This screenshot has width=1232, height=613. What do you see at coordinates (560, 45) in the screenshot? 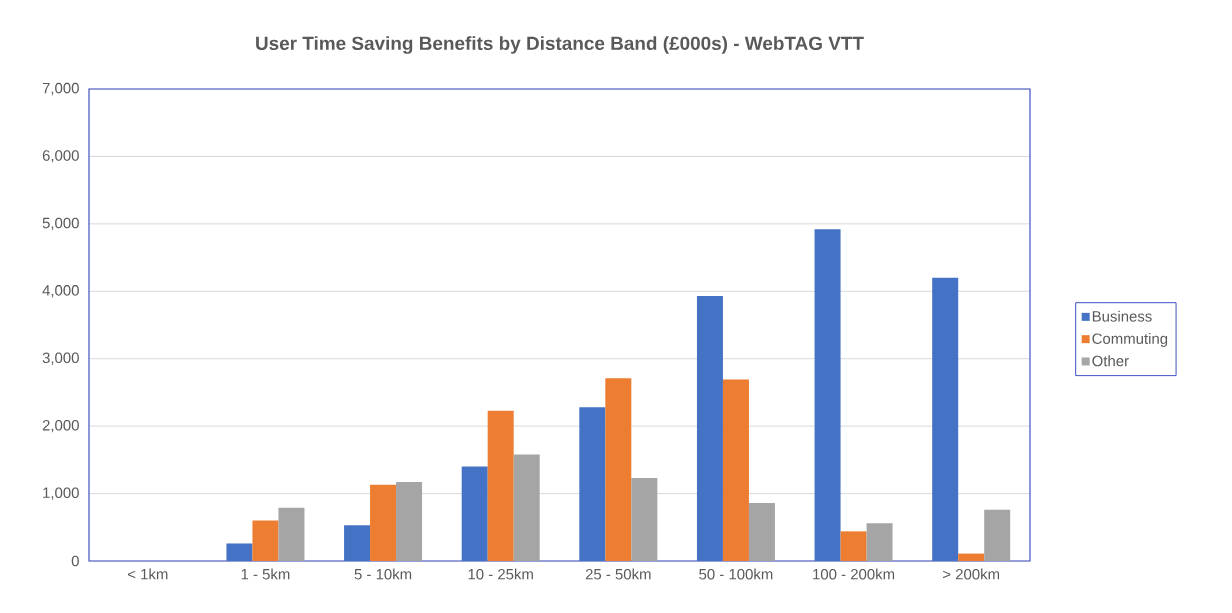
I see `chart-title: User Time Saving Benefits by Distance Band (£000s) - WebTAG VTT` at bounding box center [560, 45].